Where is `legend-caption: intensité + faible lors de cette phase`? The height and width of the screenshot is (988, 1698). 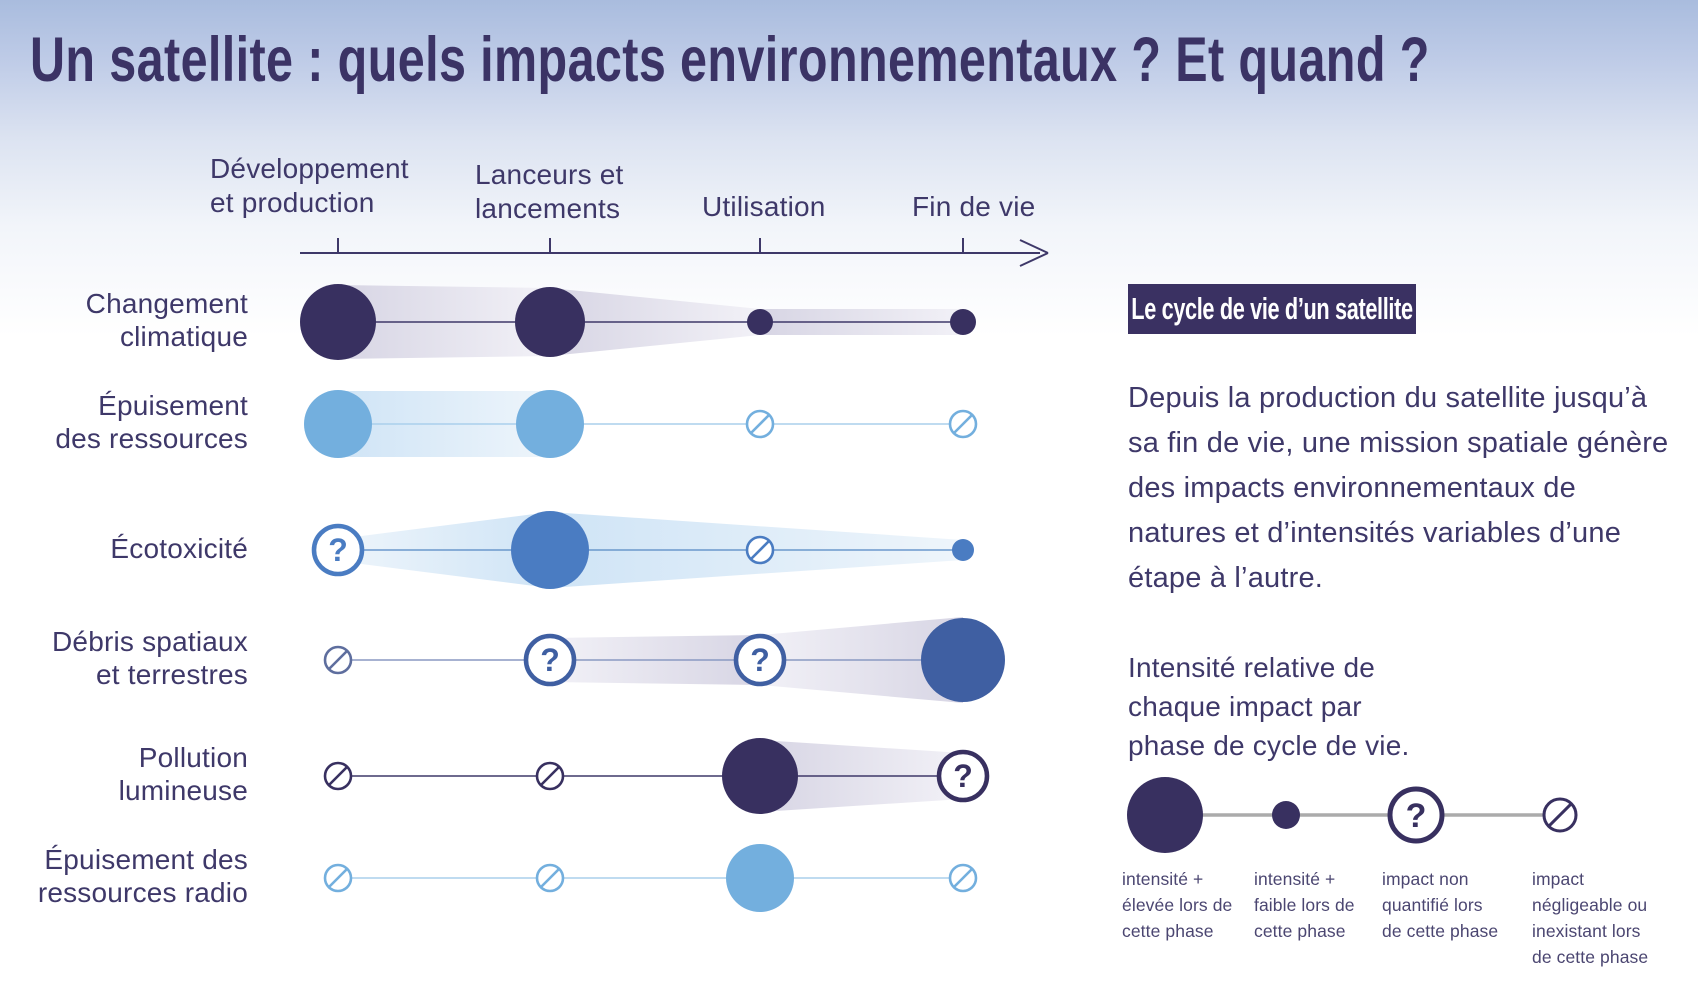 legend-caption: intensité + faible lors de cette phase is located at coordinates (1304, 905).